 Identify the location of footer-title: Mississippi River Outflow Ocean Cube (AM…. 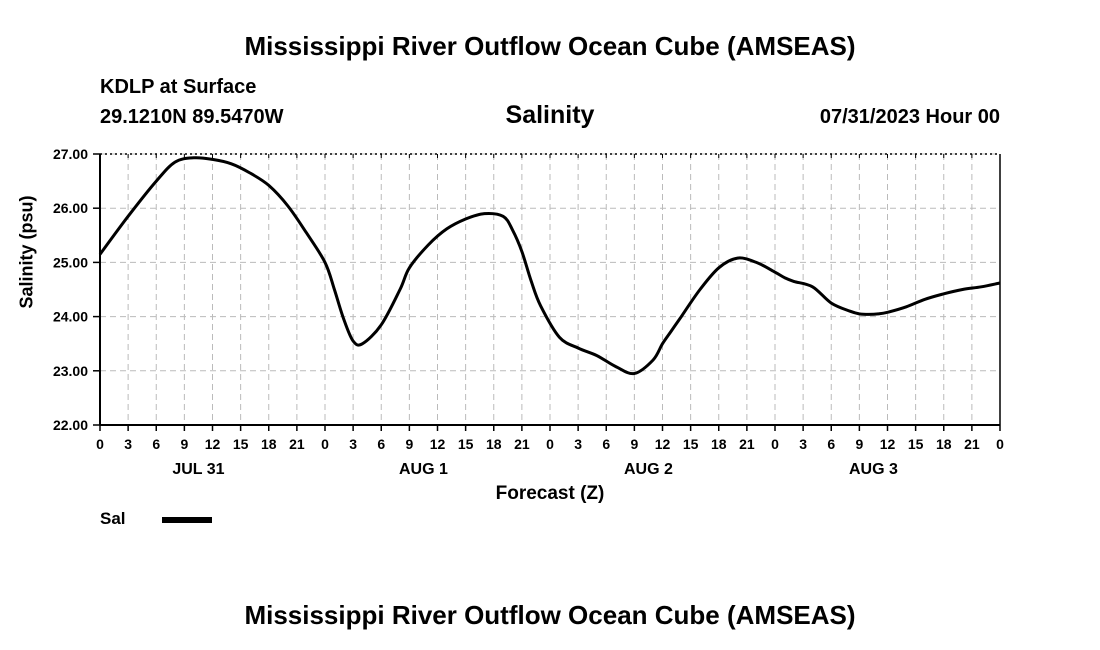
(550, 615).